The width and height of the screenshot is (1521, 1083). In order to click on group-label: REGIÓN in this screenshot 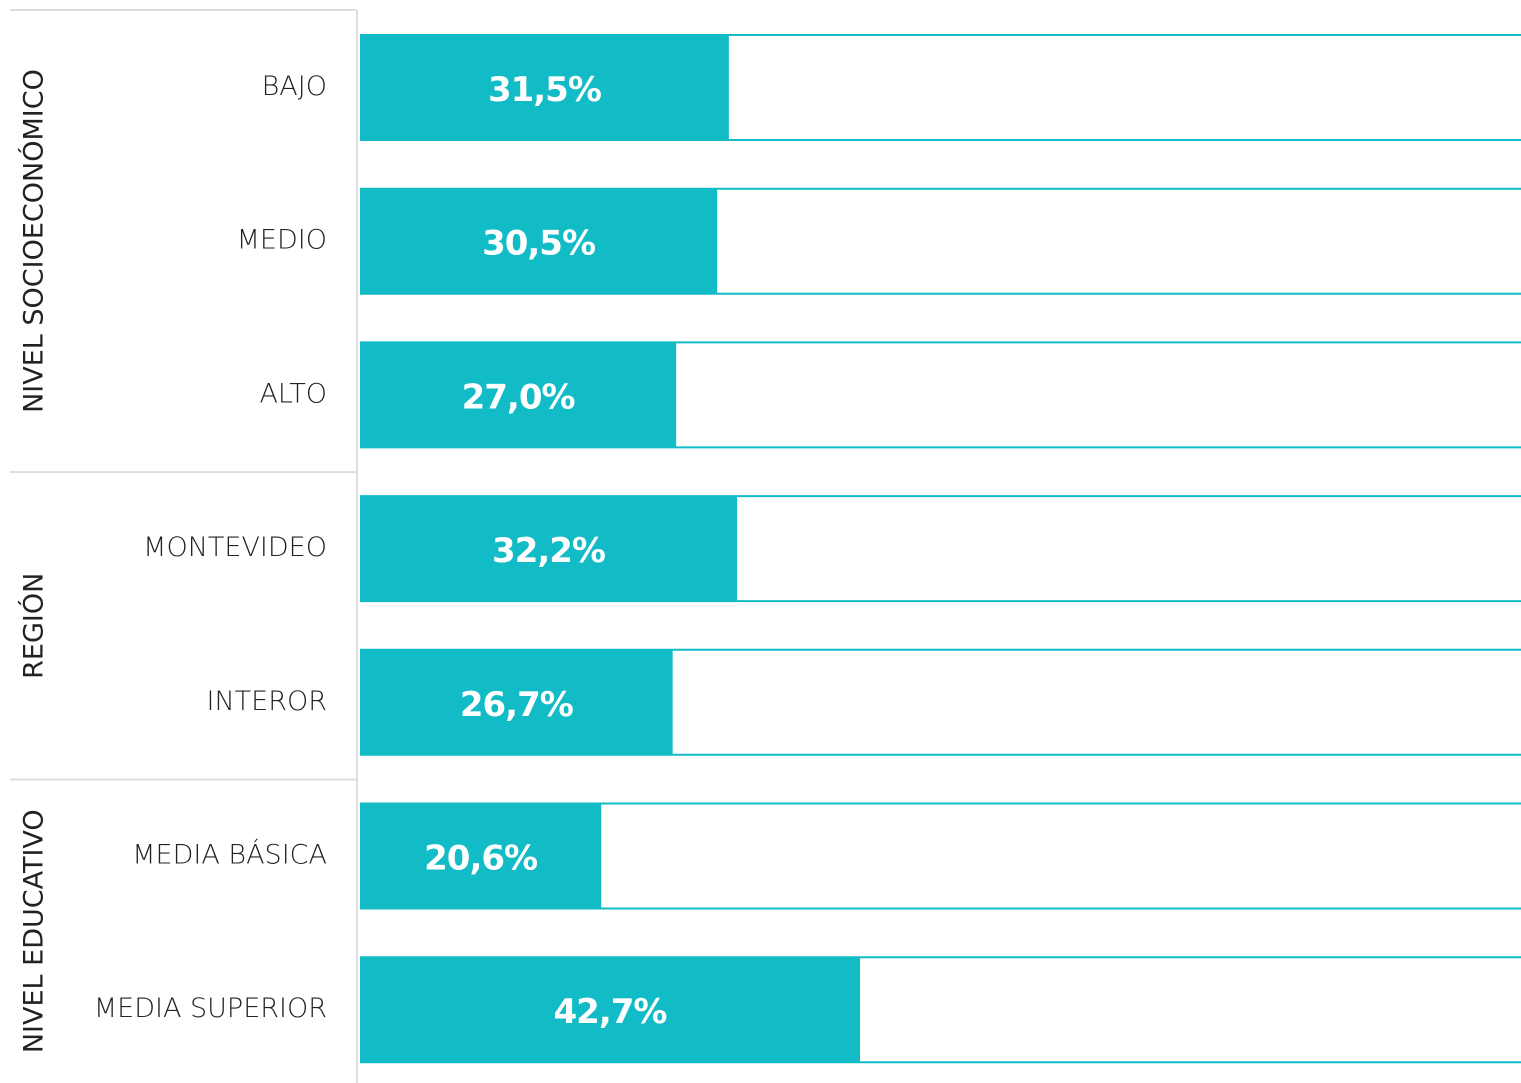, I will do `click(34, 626)`.